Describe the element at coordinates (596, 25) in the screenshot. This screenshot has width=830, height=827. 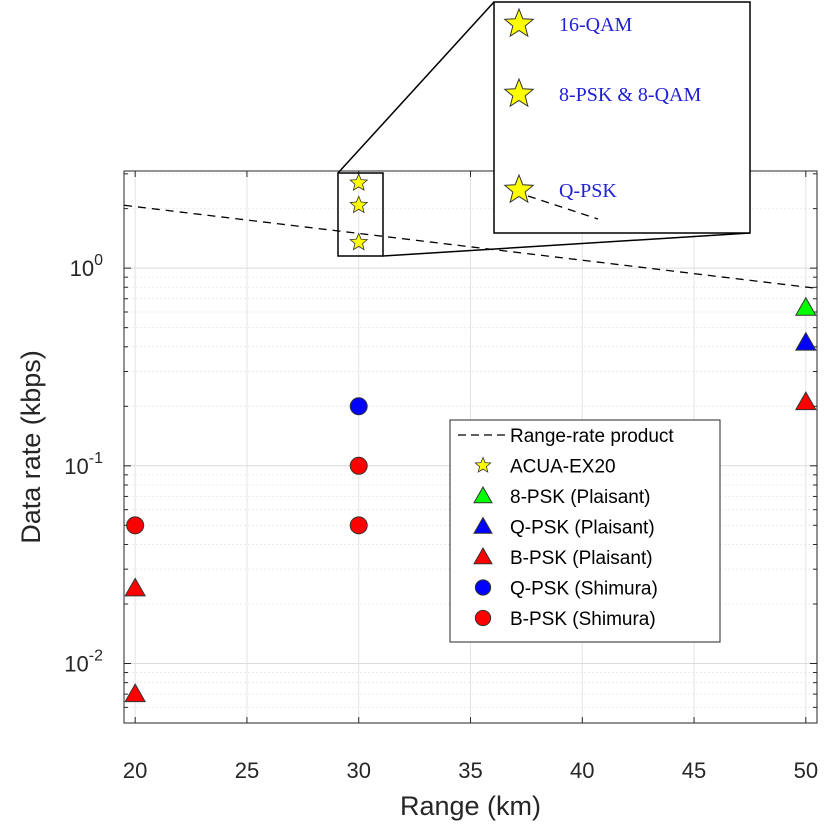
I see `inset-label-1: 16-QAM` at that location.